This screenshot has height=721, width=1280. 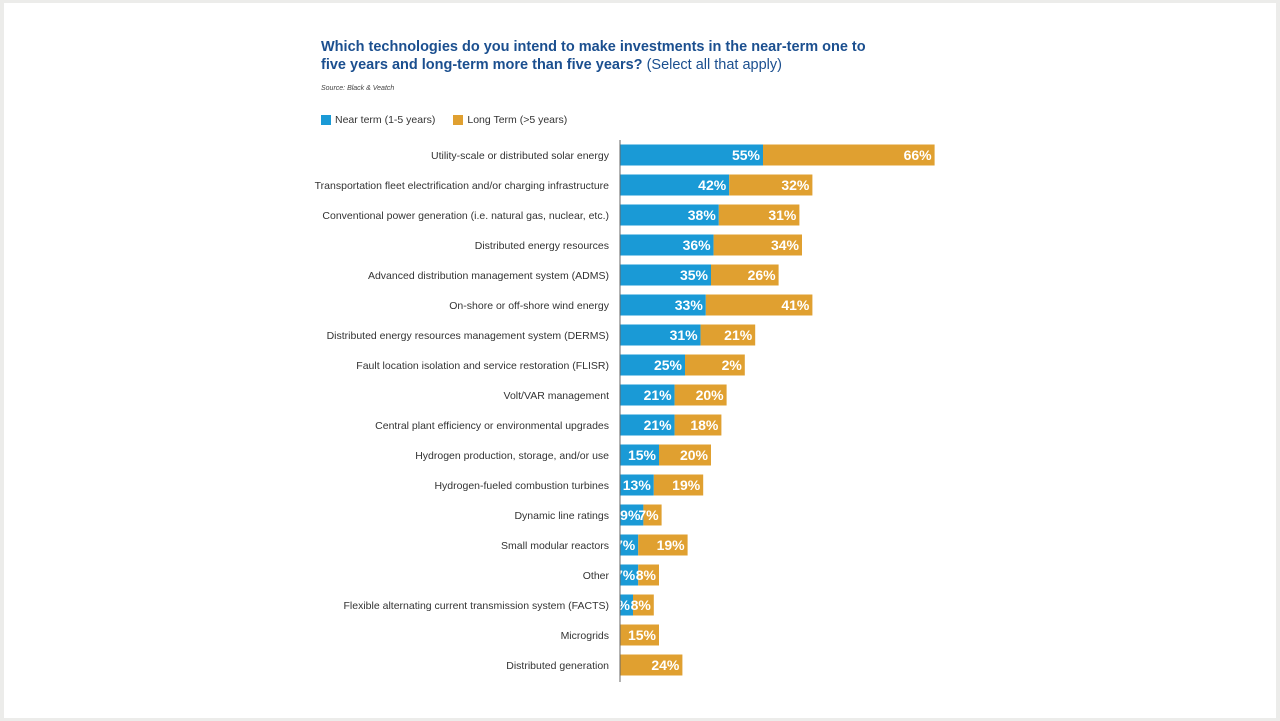 I want to click on category-label: Microgrids, so click(x=585, y=636).